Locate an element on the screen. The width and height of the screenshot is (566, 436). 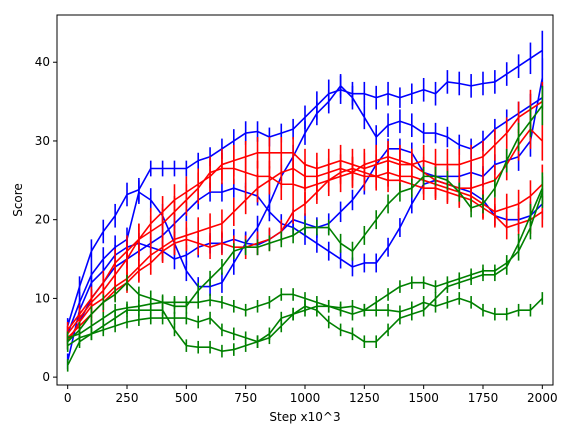
x-axis-ticks: 0 250 500 750 1000 1250 1500 1750 2000 is located at coordinates (311, 395).